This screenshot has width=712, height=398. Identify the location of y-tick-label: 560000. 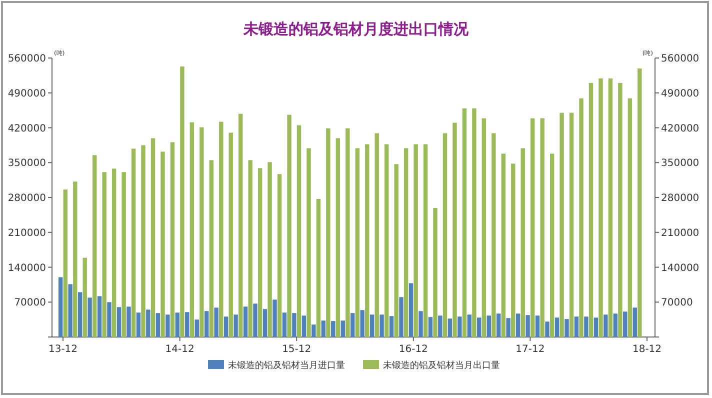
(27, 59).